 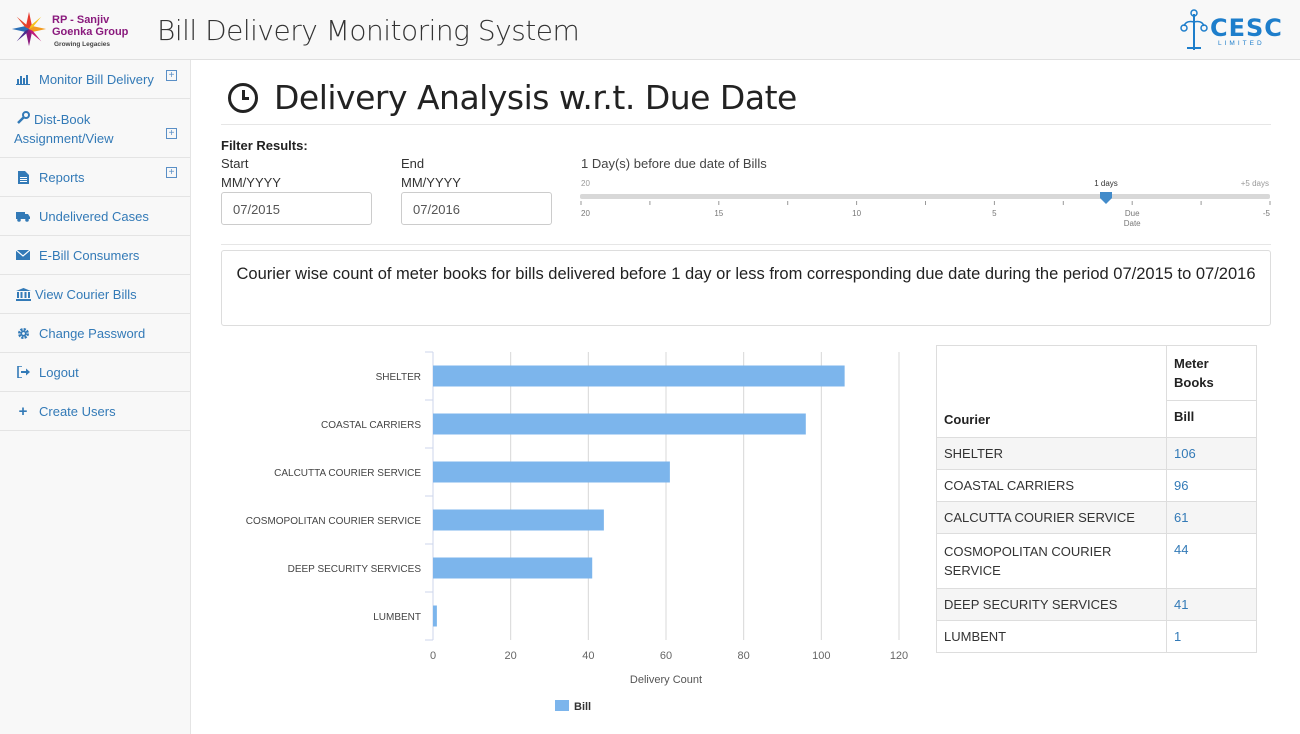 What do you see at coordinates (243, 97) in the screenshot?
I see `clock-icon` at bounding box center [243, 97].